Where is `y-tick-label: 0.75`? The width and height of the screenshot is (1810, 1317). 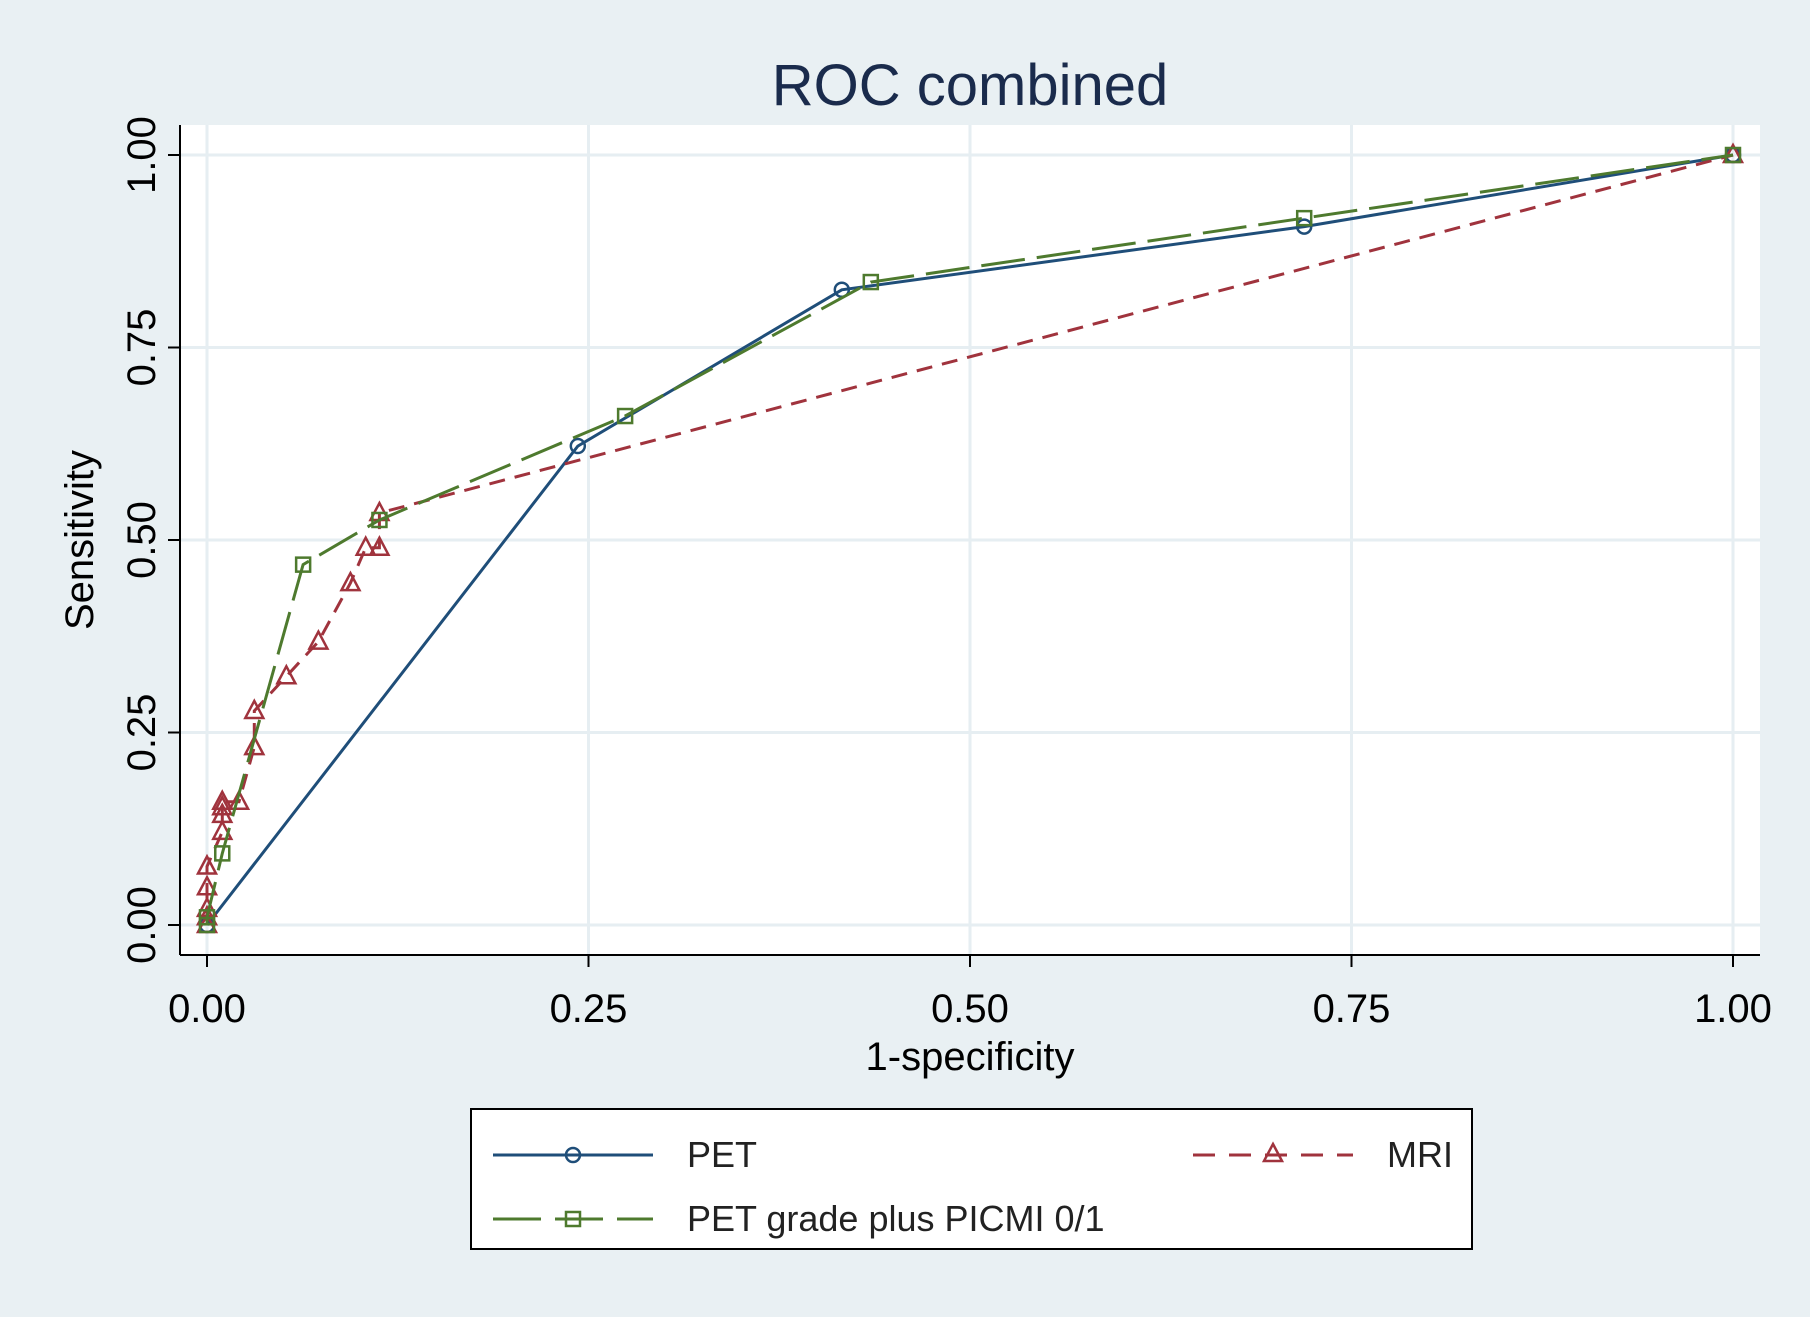 y-tick-label: 0.75 is located at coordinates (142, 348).